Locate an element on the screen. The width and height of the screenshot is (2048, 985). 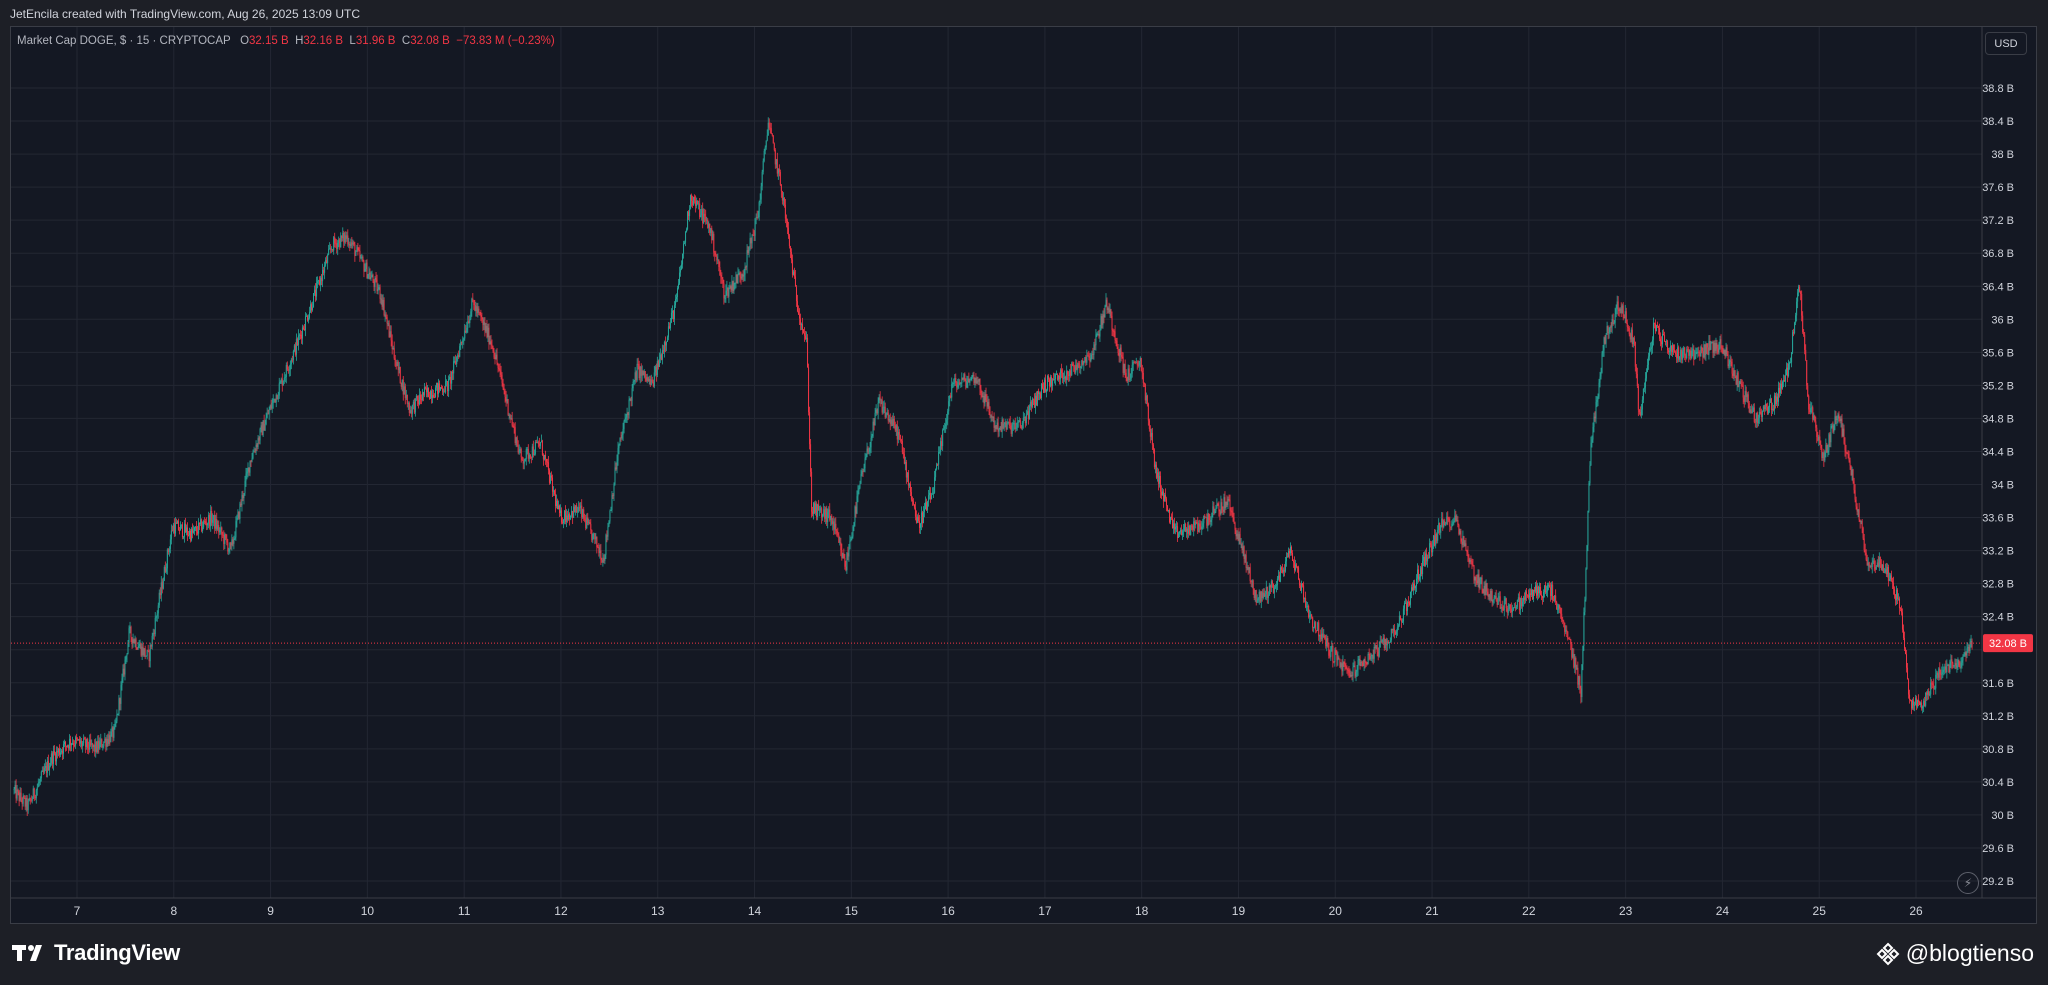
symbol-title: Market Cap DOGE, $ · 15 · CRYPTOCAP is located at coordinates (124, 41).